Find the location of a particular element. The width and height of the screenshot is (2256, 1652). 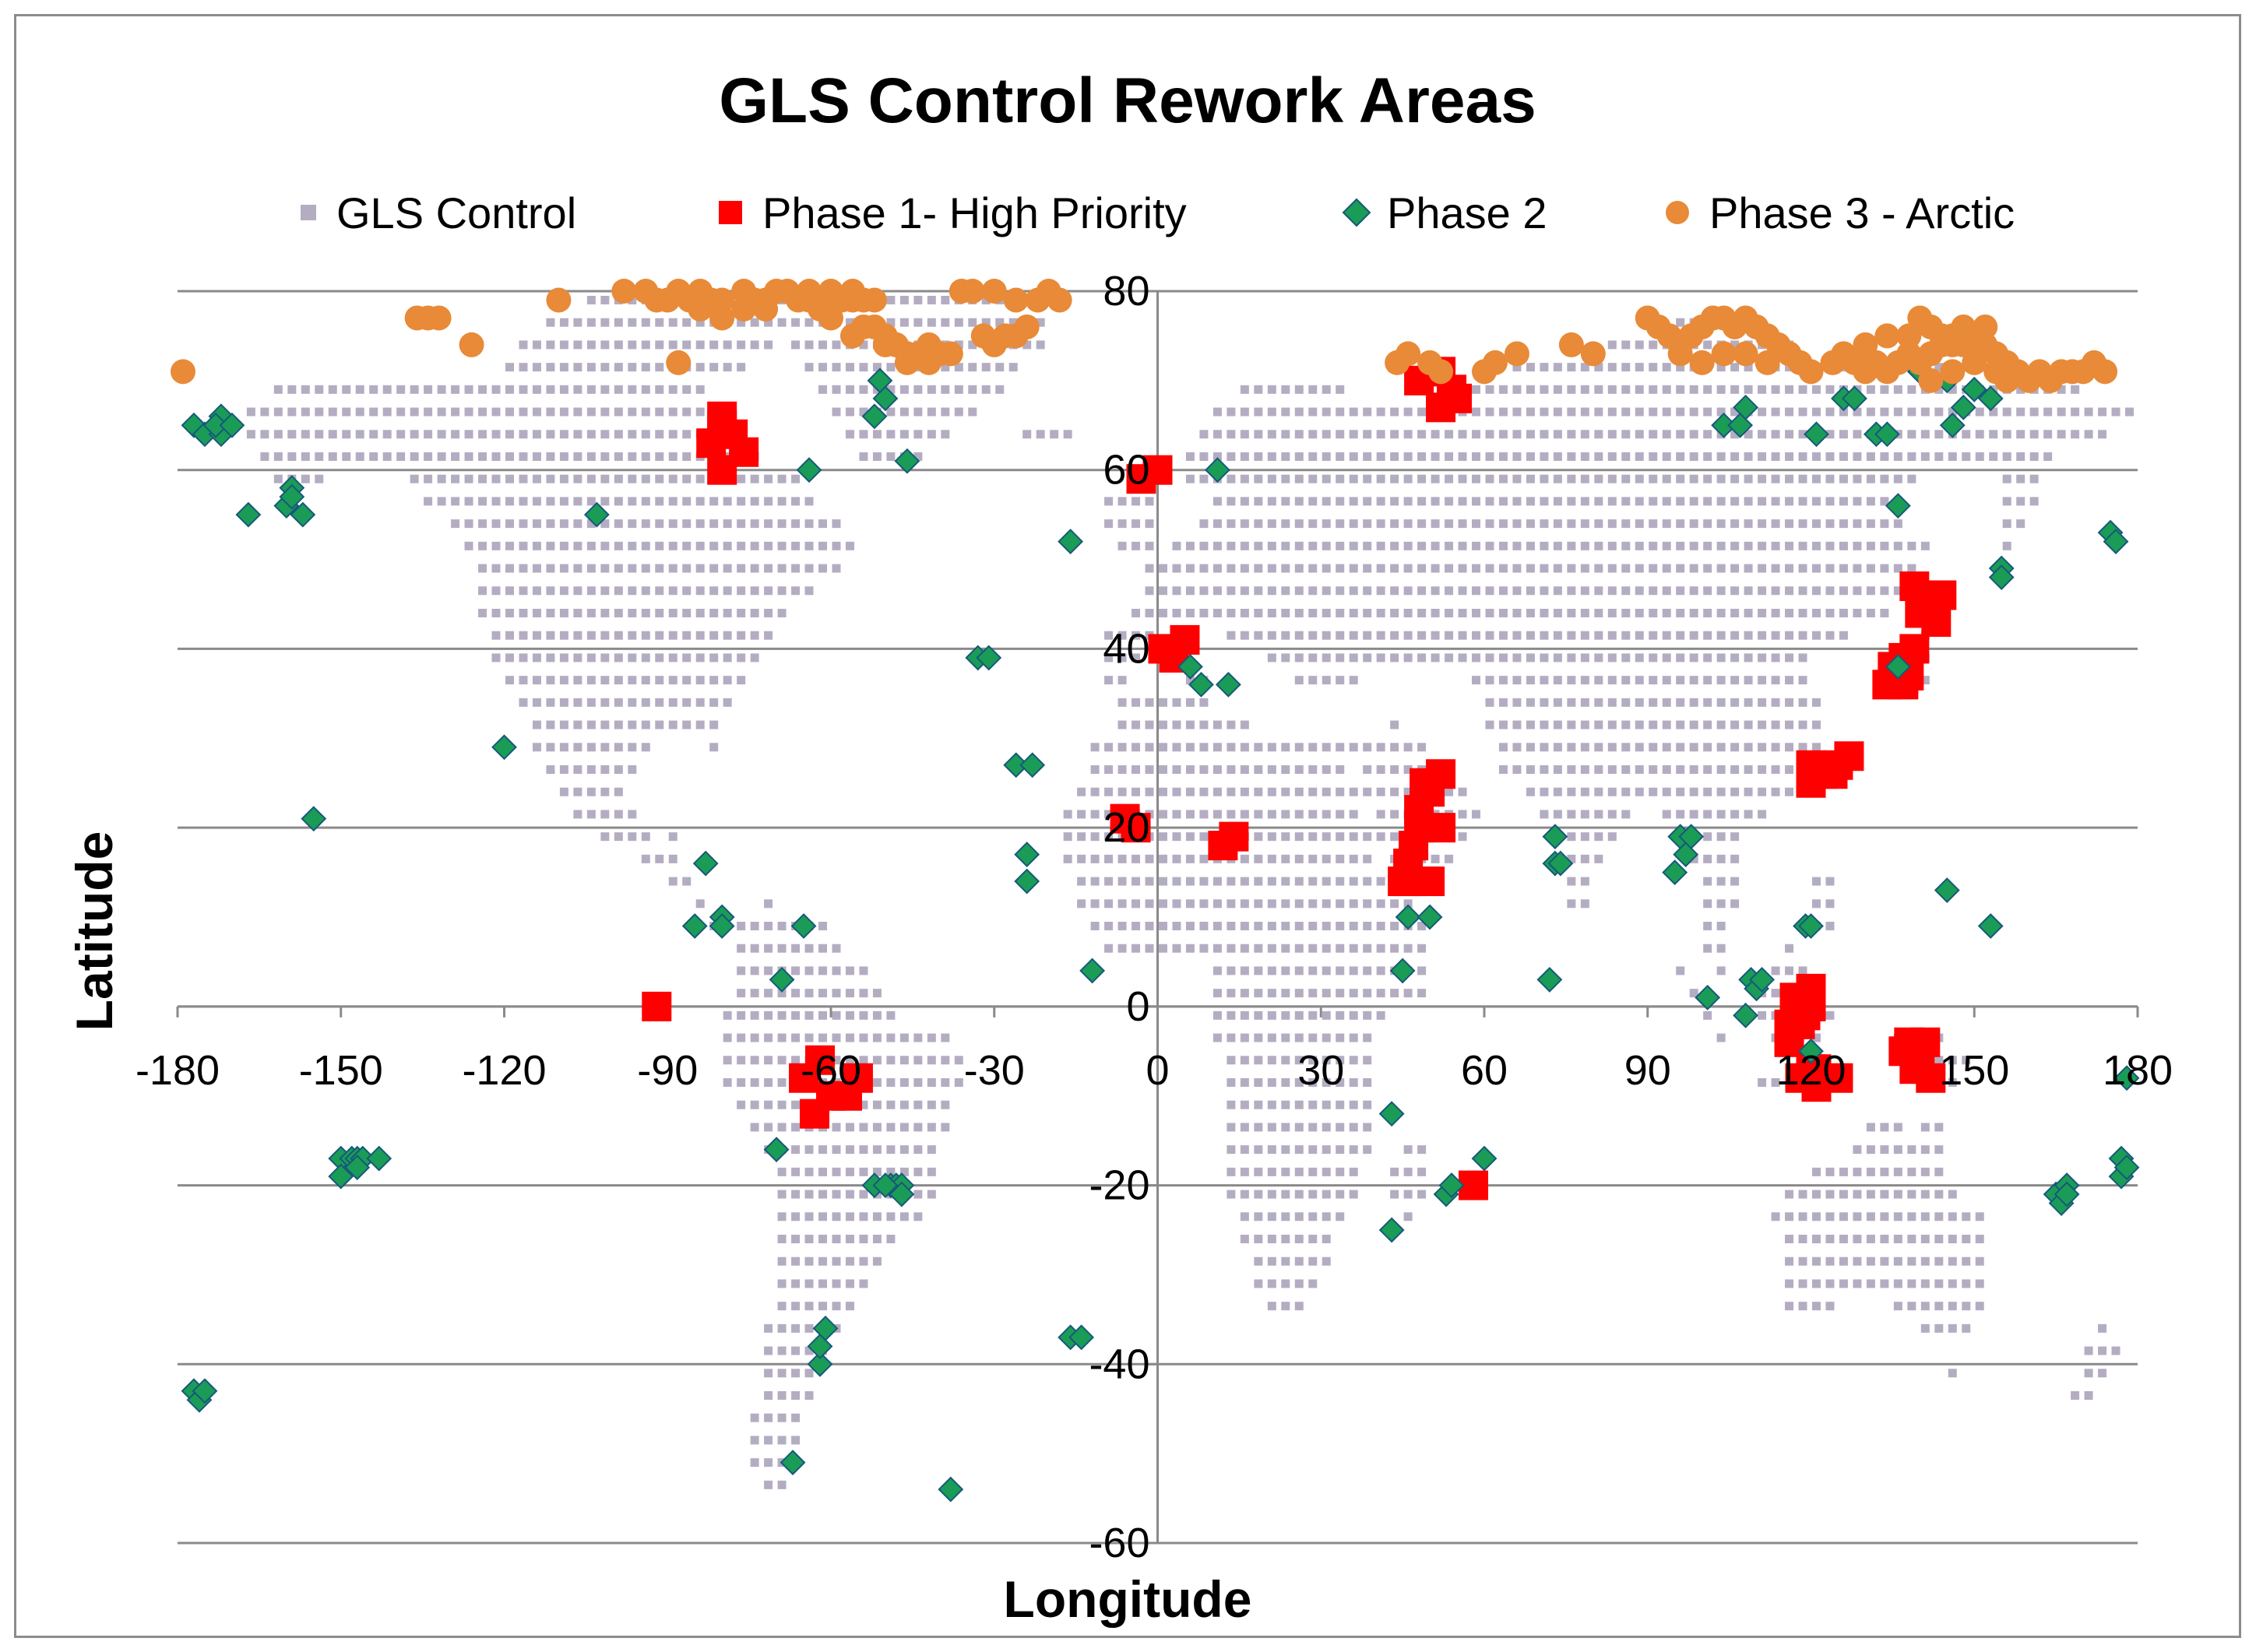

phase-1-point is located at coordinates (1403, 881).